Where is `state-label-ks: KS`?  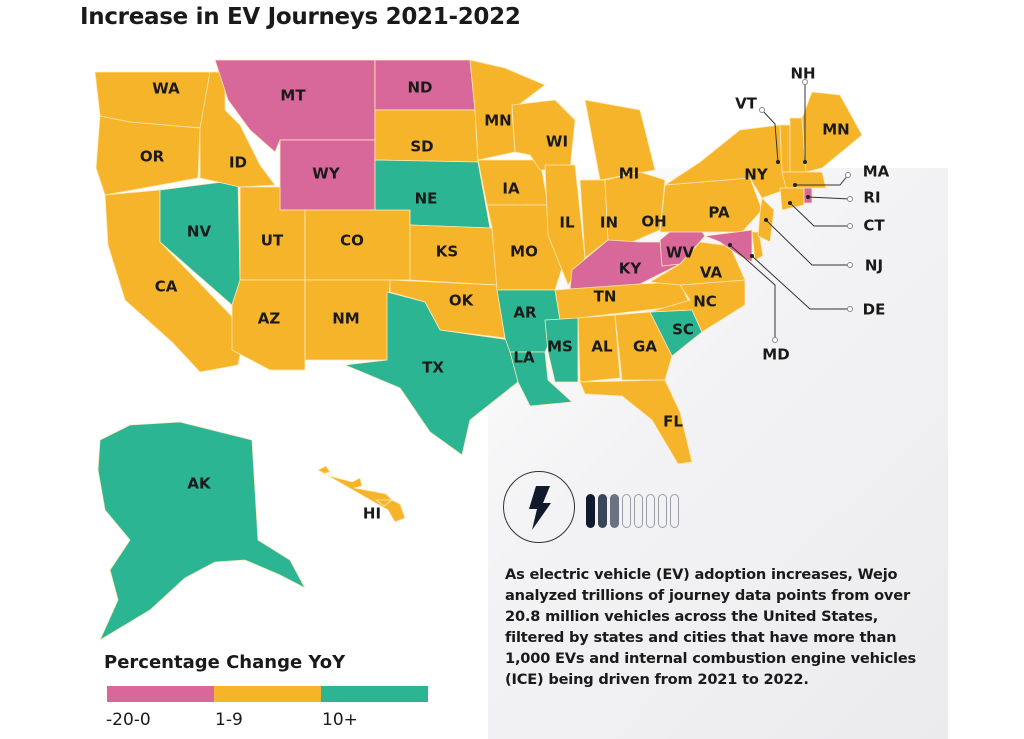
state-label-ks: KS is located at coordinates (447, 252).